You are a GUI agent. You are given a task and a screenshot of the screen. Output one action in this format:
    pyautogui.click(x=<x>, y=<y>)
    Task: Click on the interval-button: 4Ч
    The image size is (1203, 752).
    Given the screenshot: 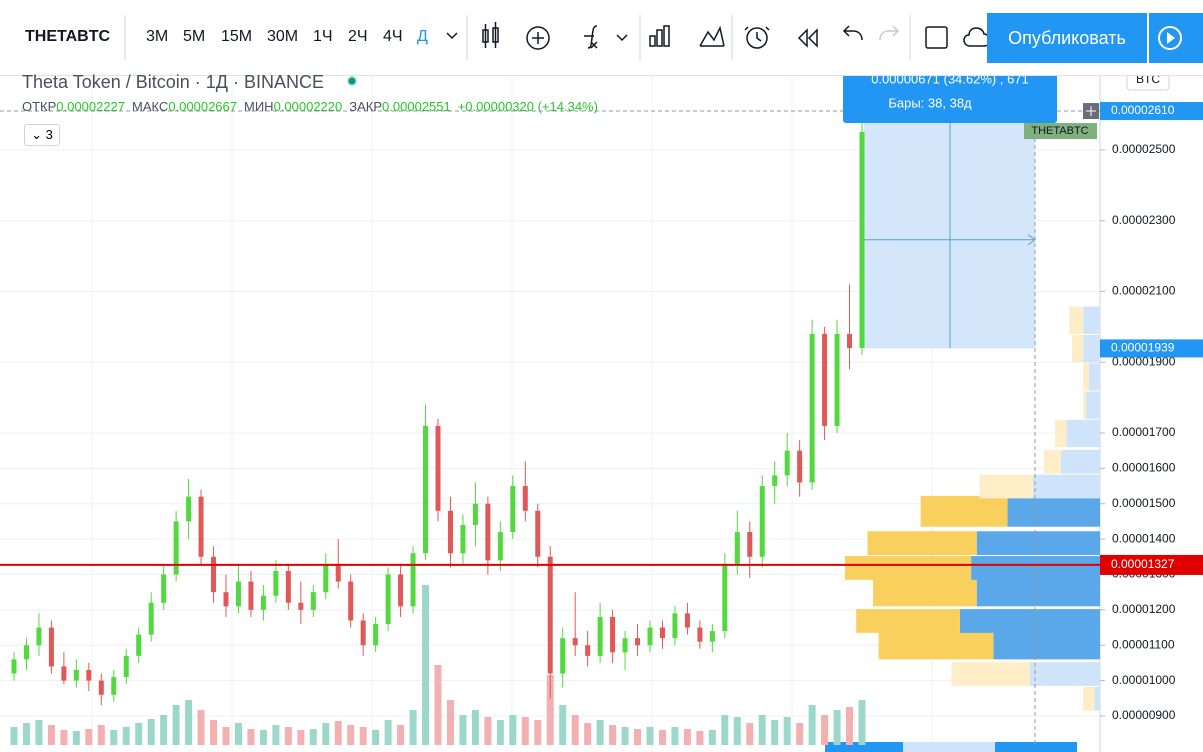 What is the action you would take?
    pyautogui.click(x=393, y=36)
    